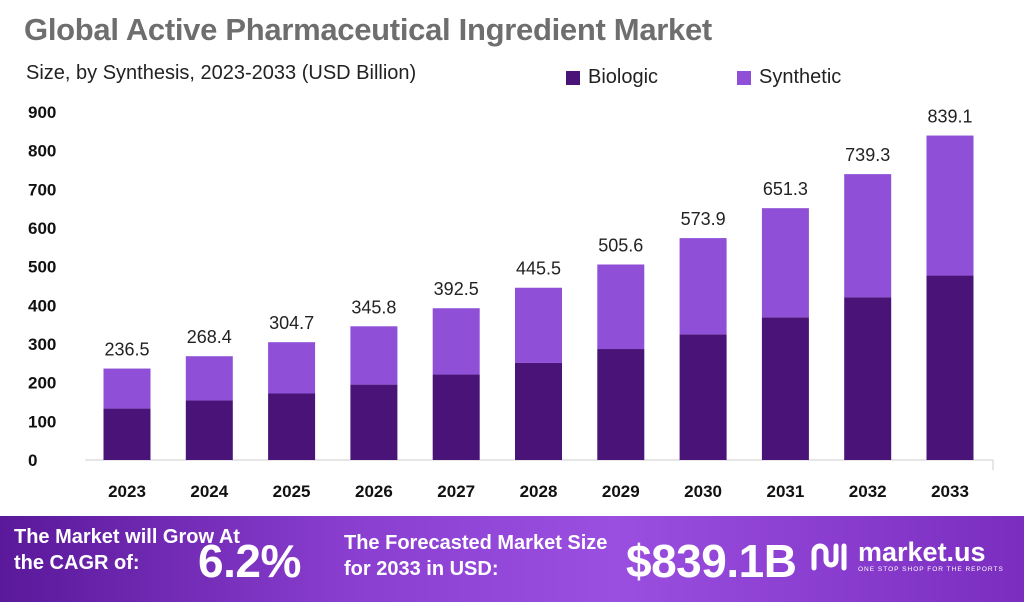  Describe the element at coordinates (703, 491) in the screenshot. I see `x-tick-label: 2030` at that location.